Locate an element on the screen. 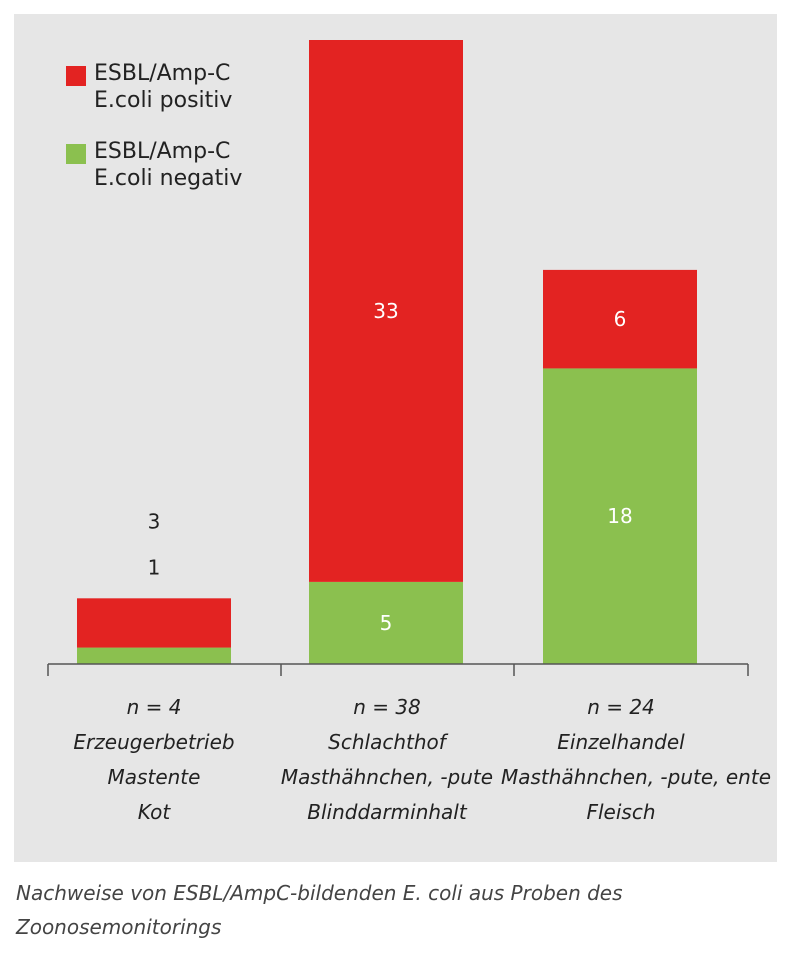 The height and width of the screenshot is (955, 800). legend-label-negative-line-1: ESBL/Amp-C is located at coordinates (162, 151).